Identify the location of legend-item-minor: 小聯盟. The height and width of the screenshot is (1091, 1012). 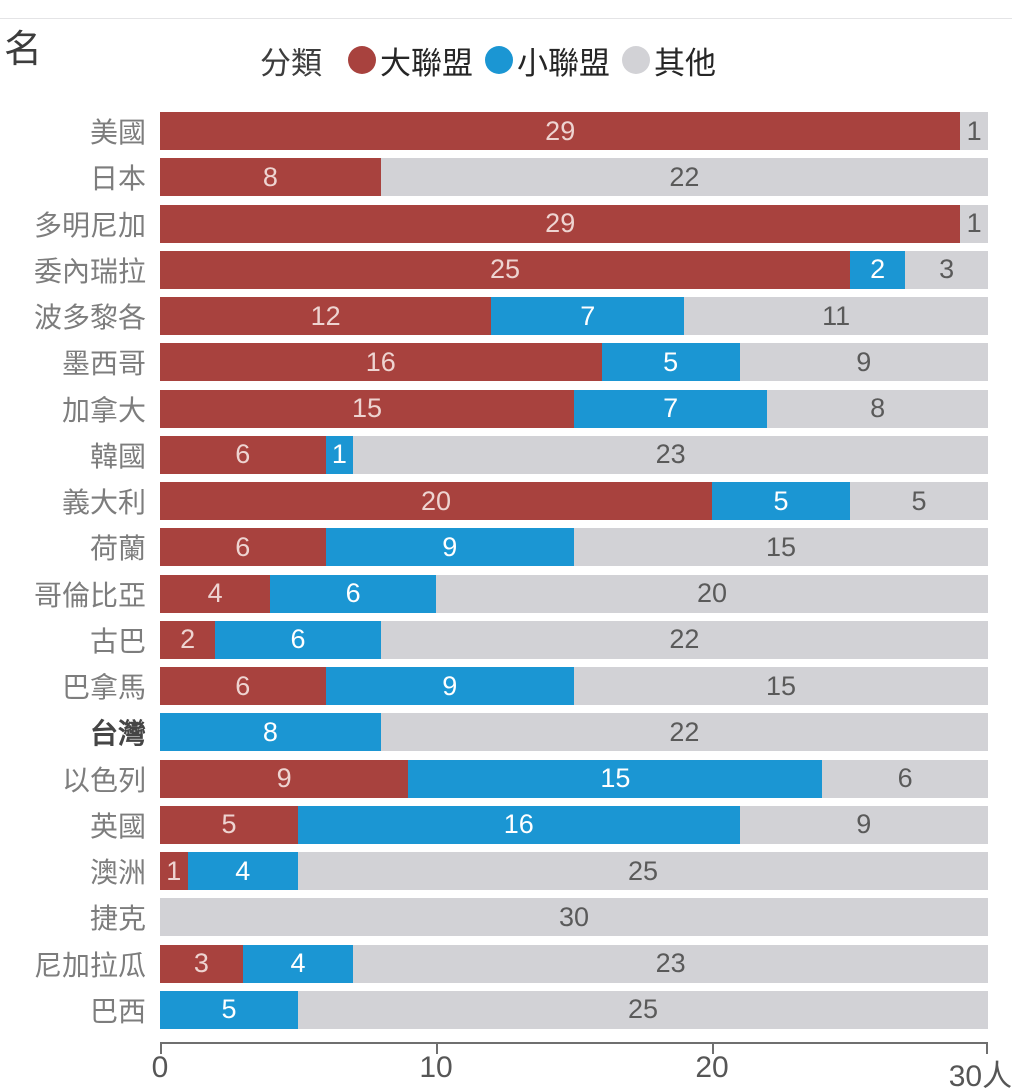
(547, 60).